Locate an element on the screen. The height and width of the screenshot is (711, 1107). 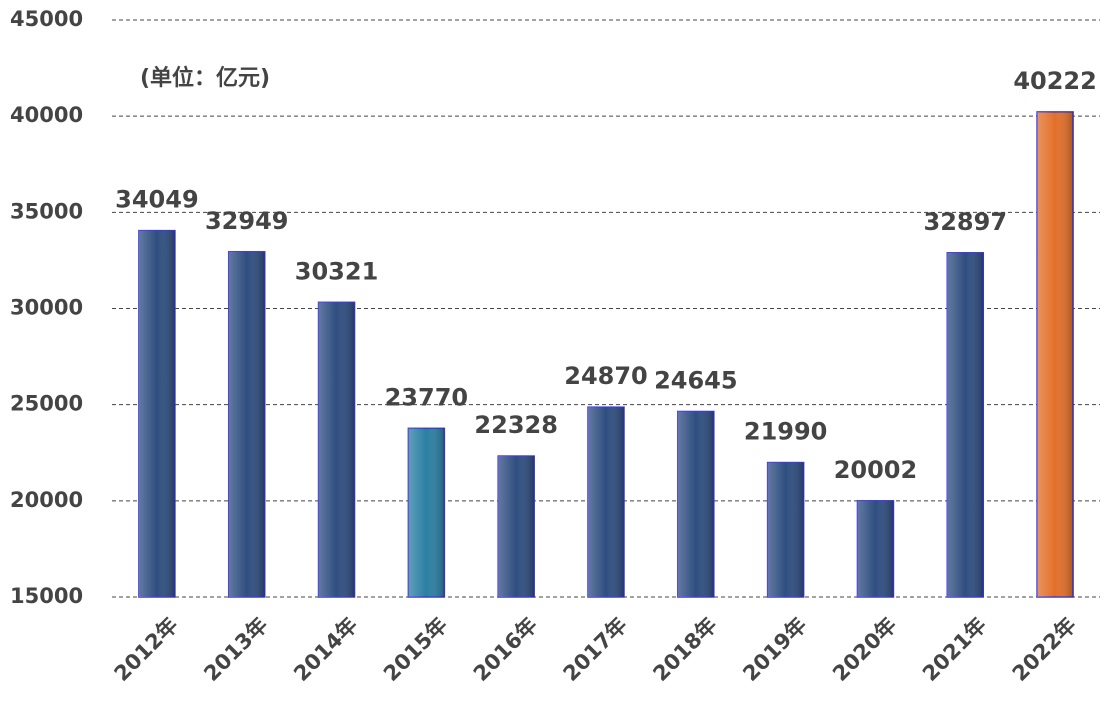
x-tick-label: 2018年 is located at coordinates (684, 649).